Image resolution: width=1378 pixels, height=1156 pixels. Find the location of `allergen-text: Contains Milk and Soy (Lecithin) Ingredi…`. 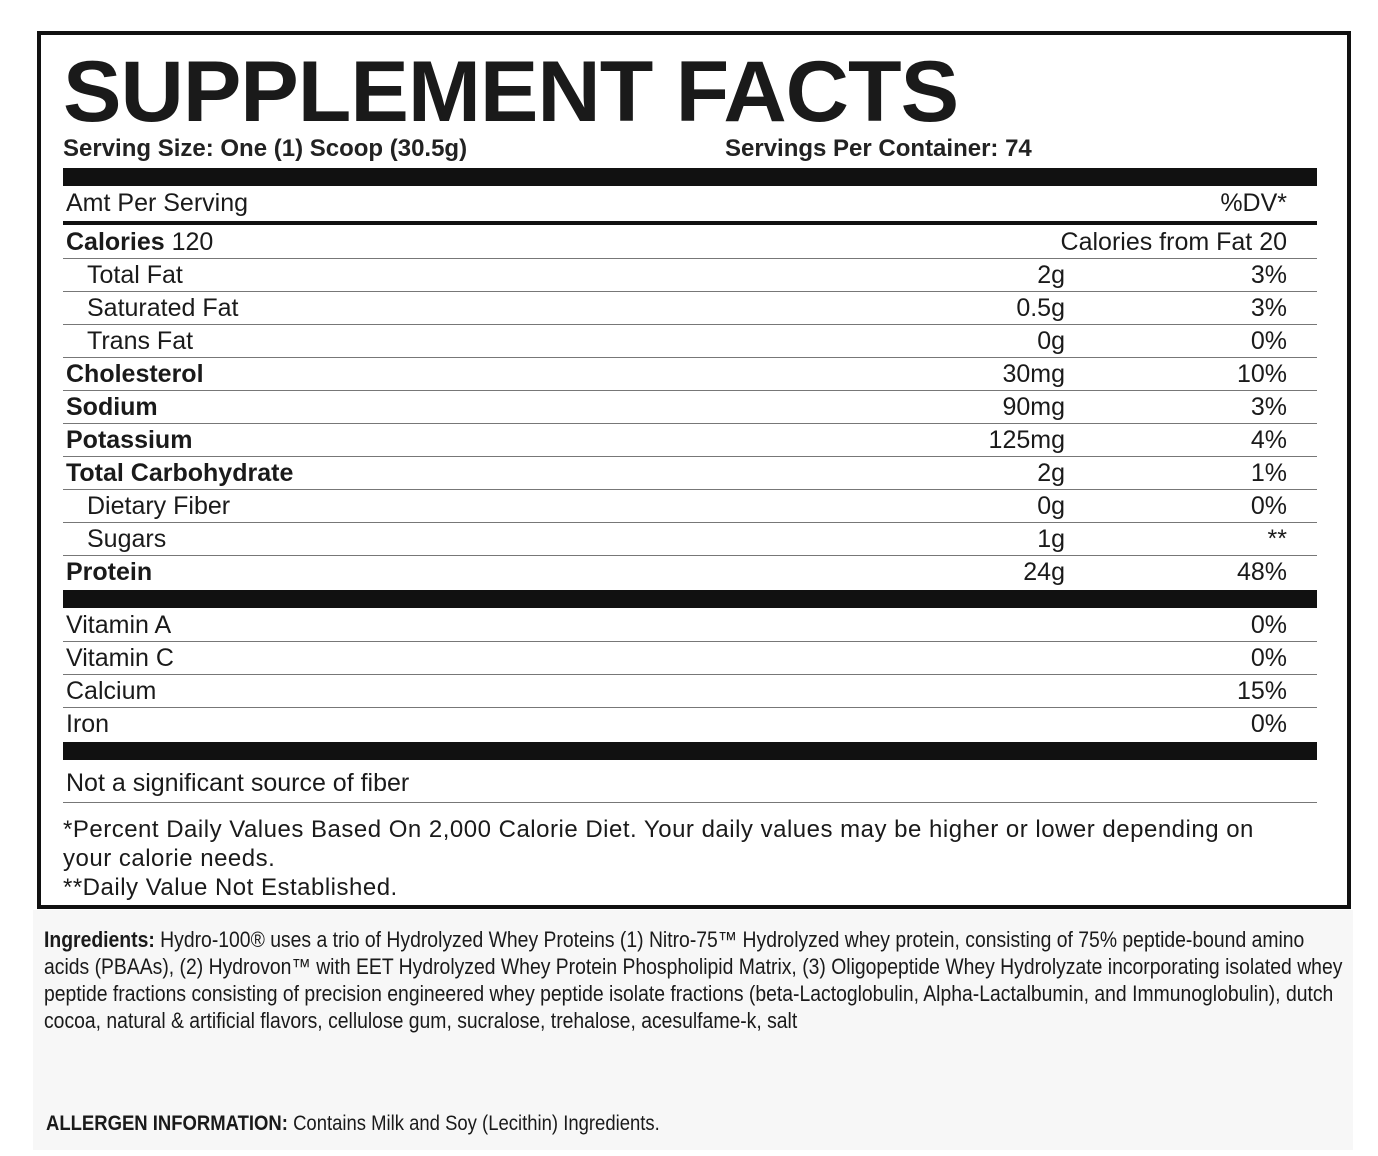

allergen-text: Contains Milk and Soy (Lecithin) Ingredi… is located at coordinates (473, 1123).